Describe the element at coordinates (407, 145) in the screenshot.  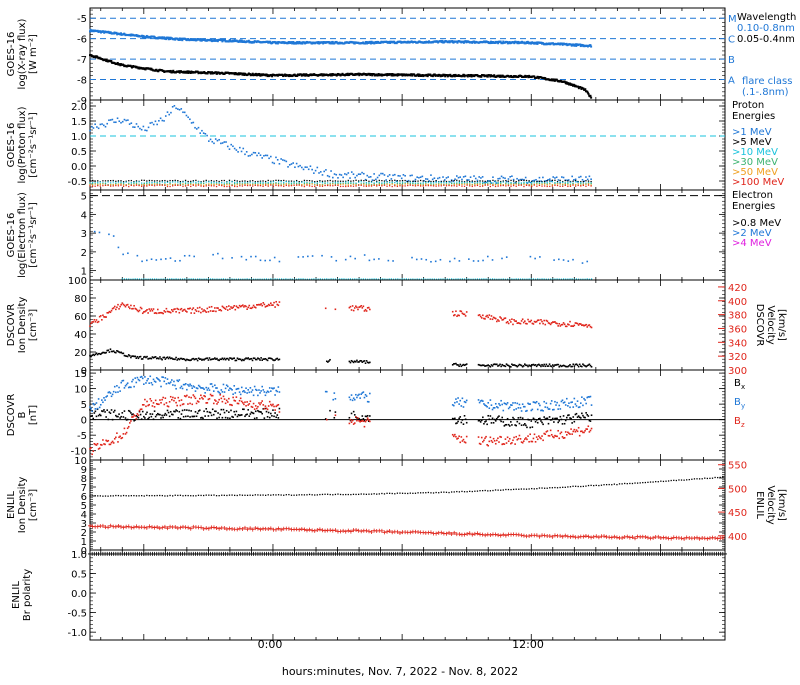
I see `panel-frame` at that location.